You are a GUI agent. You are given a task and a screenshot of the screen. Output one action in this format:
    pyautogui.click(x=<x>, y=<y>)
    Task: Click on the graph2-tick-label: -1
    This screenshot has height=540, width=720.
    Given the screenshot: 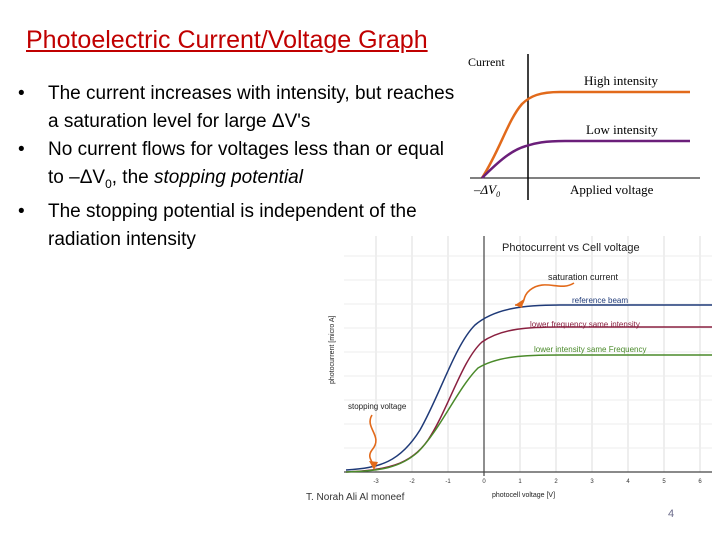 What is the action you would take?
    pyautogui.click(x=448, y=482)
    